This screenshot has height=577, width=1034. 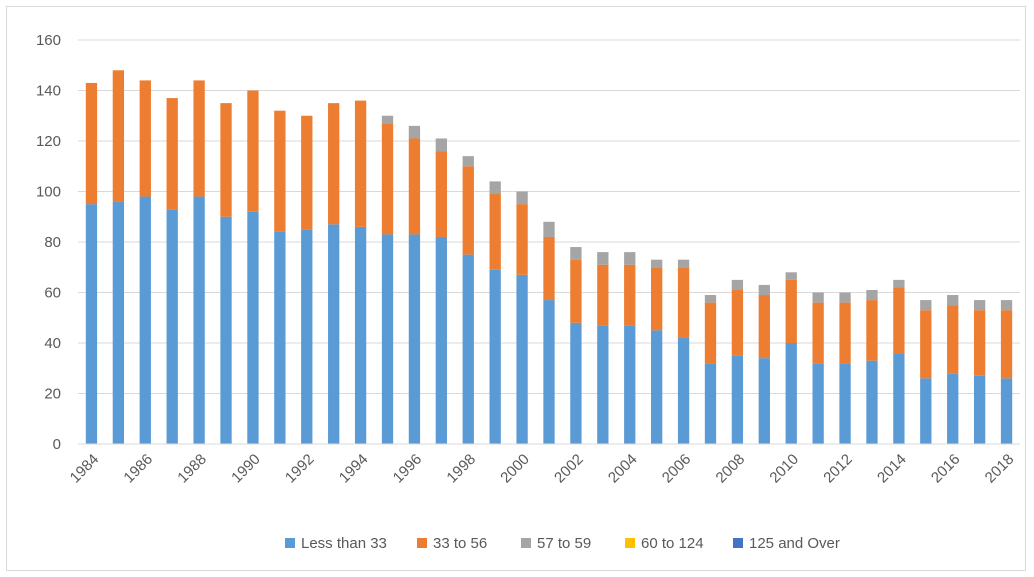 What do you see at coordinates (838, 469) in the screenshot?
I see `x-tick-label: 2012` at bounding box center [838, 469].